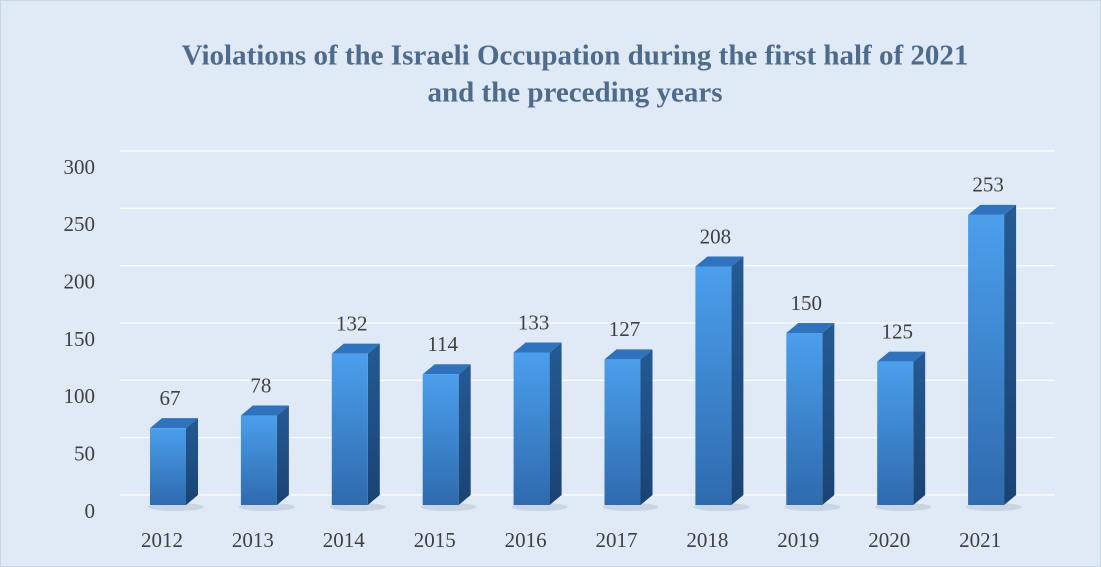  Describe the element at coordinates (352, 323) in the screenshot. I see `value-label: 132` at that location.